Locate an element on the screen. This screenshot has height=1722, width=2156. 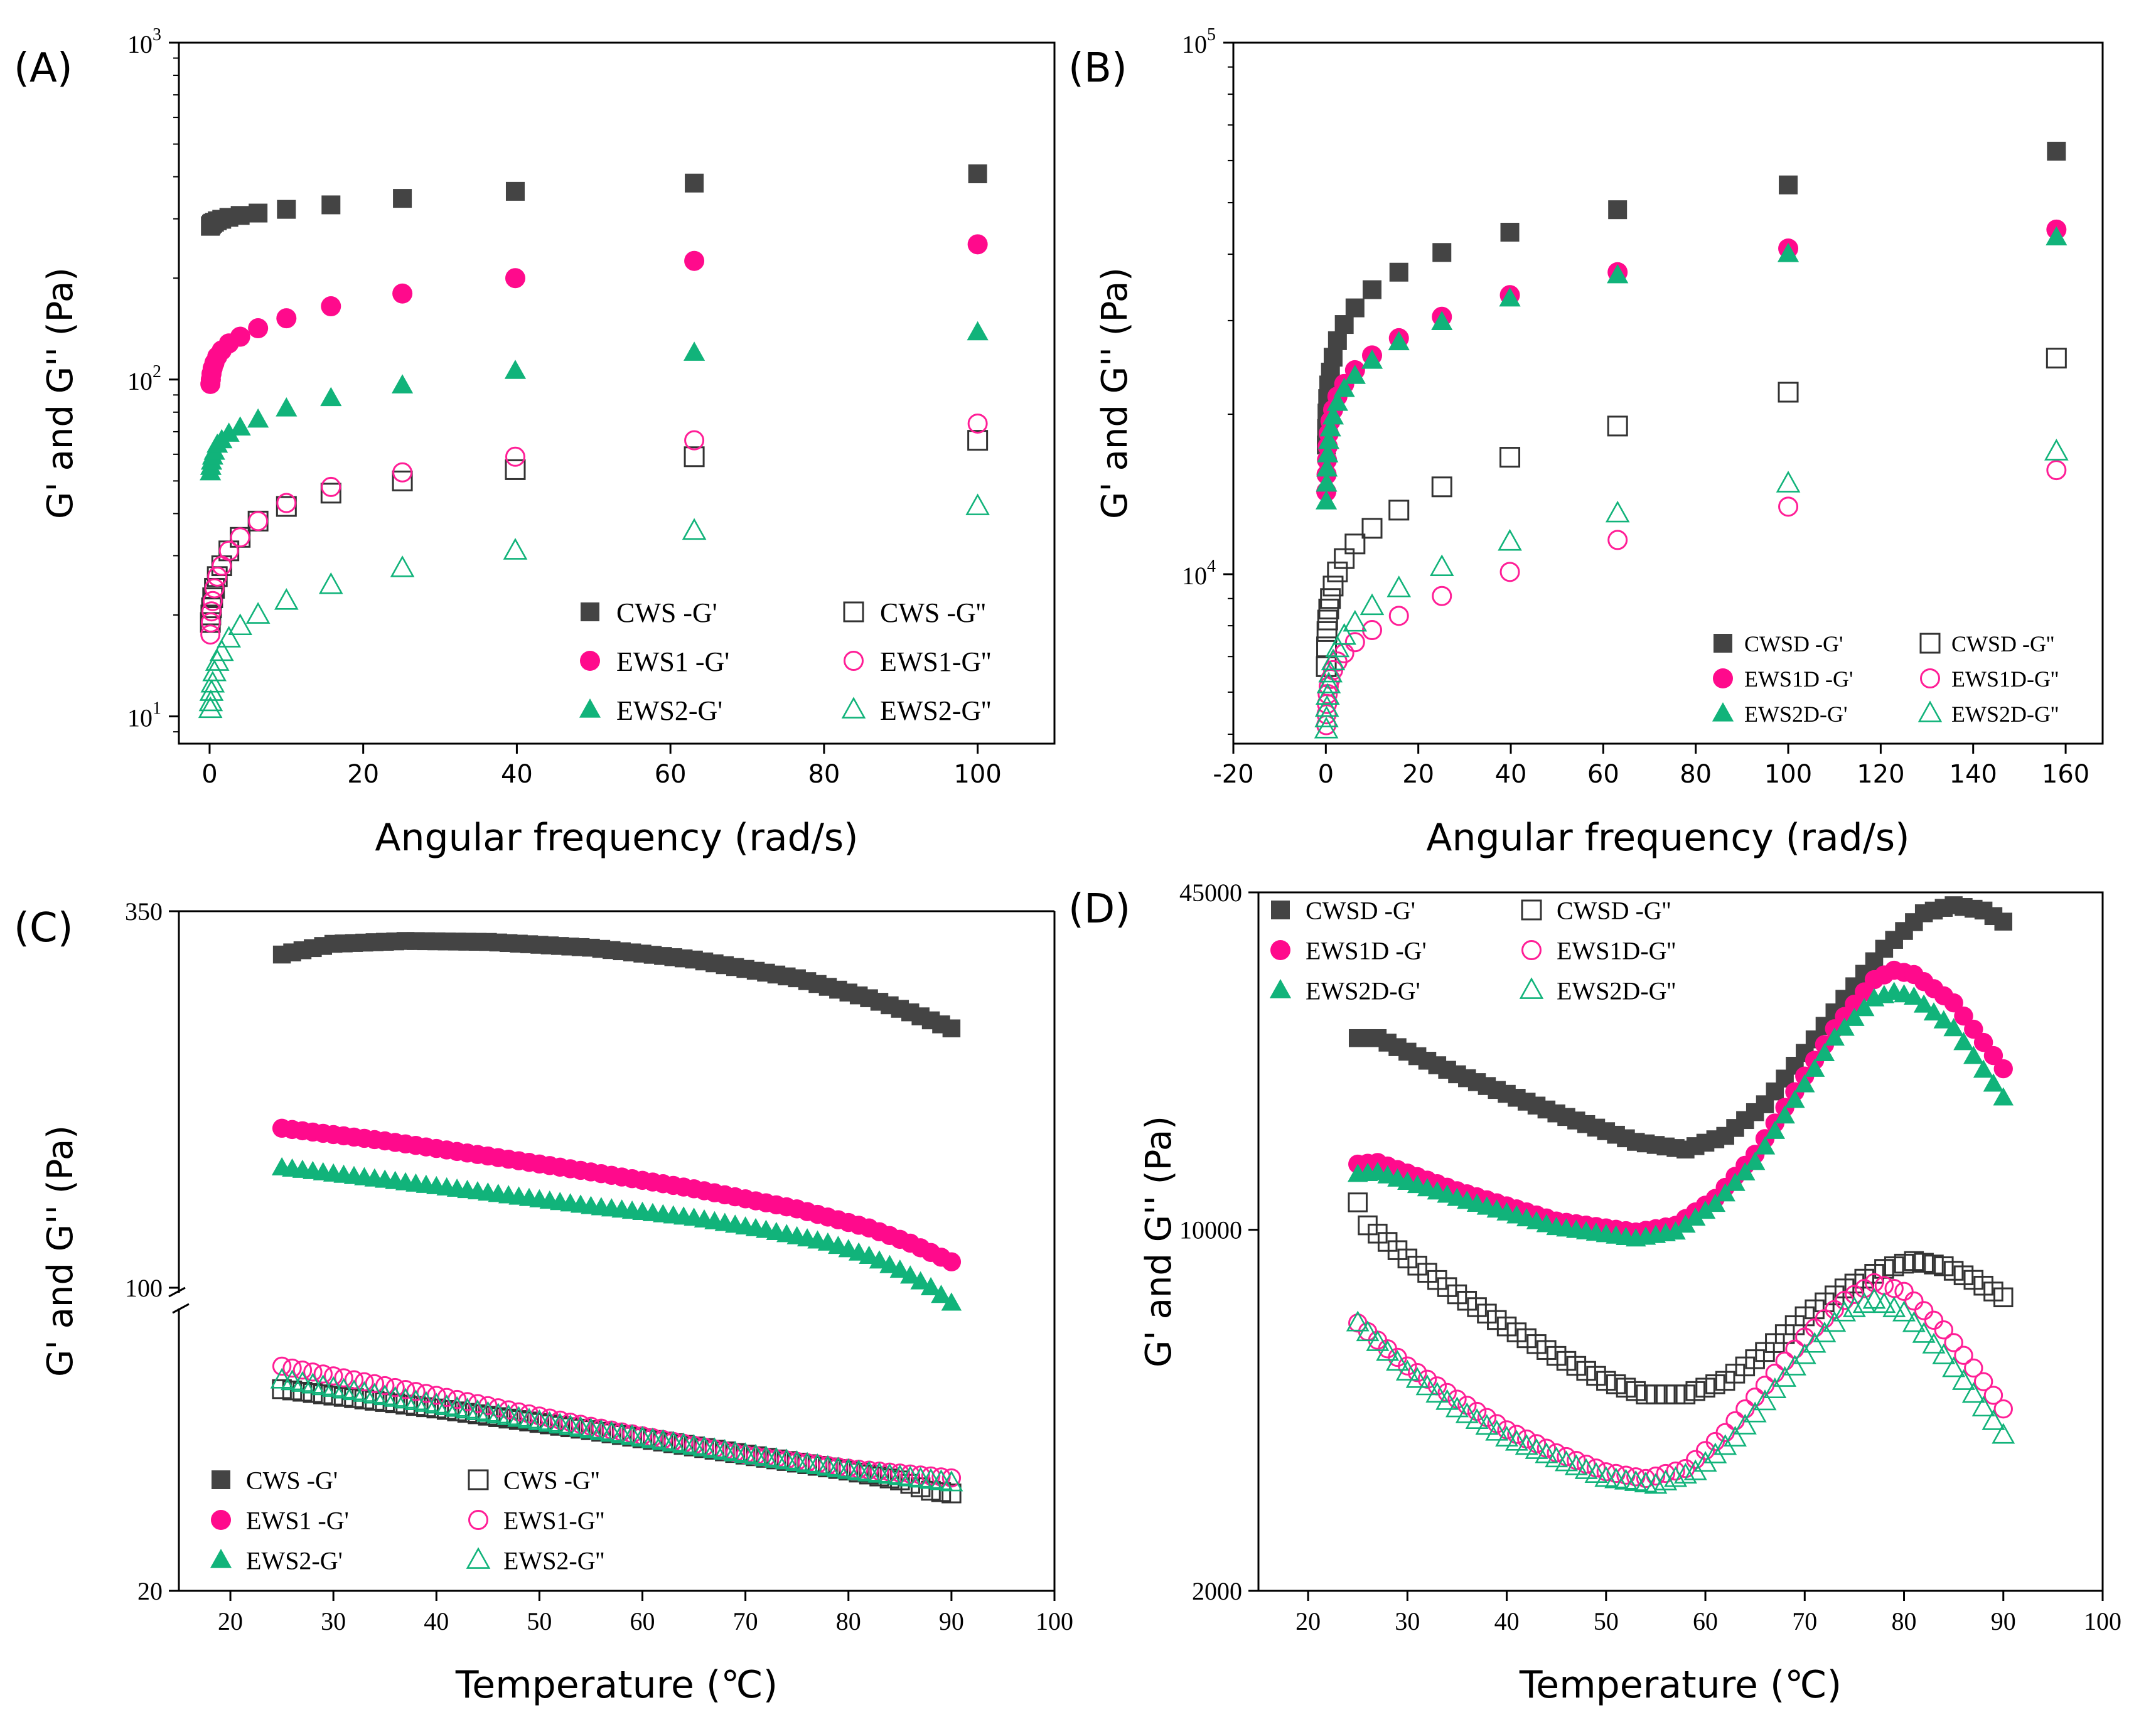
x-tick-label: 100 is located at coordinates (1788, 774).